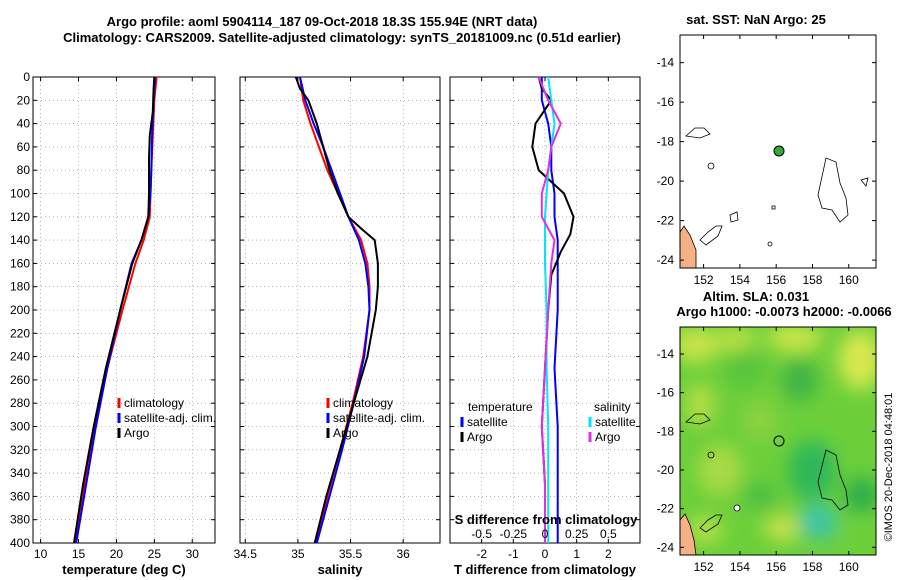  I want to click on series-line-s-argo, so click(549, 309).